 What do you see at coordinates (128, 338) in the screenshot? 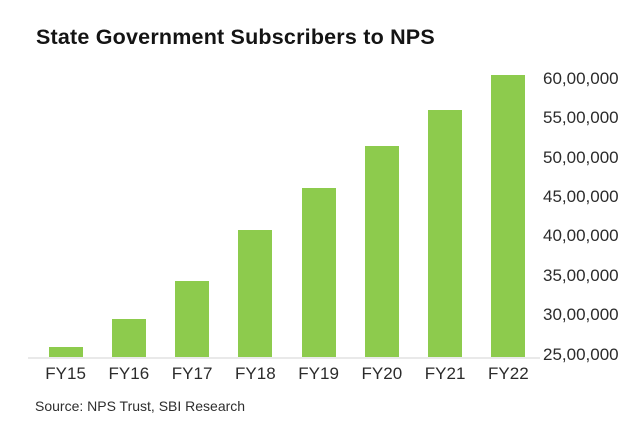
I see `bar-FY16` at bounding box center [128, 338].